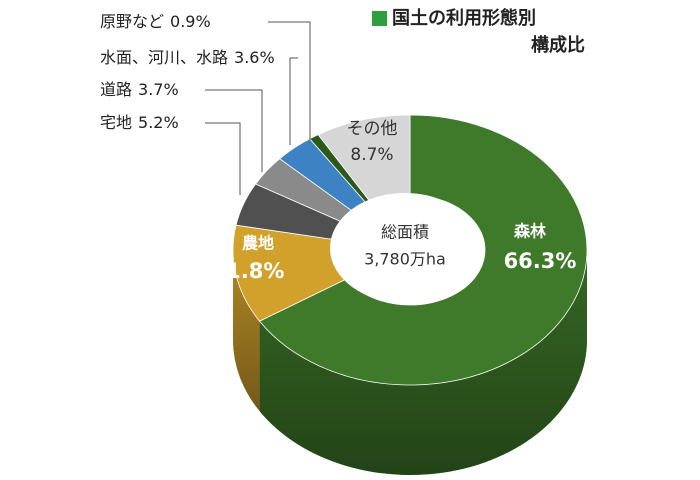  Describe the element at coordinates (371, 155) in the screenshot. I see `value-label: 8.7%` at that location.